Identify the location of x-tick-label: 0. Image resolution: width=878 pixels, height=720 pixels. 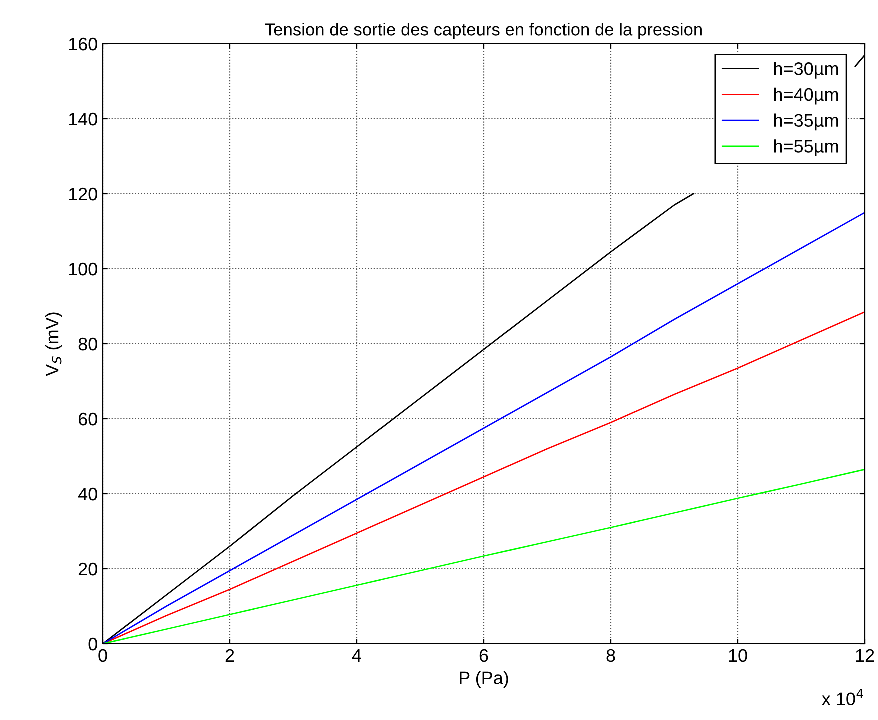
(103, 655).